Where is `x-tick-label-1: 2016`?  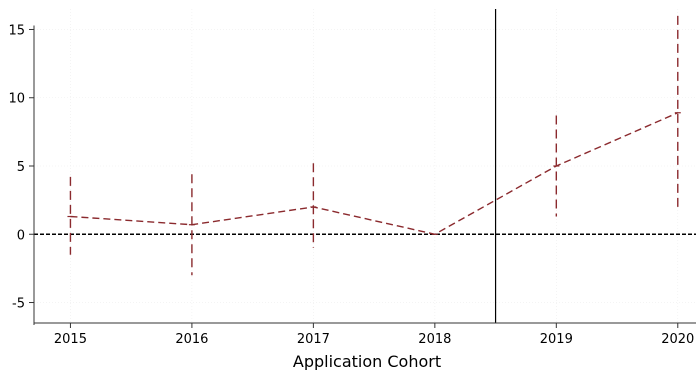
x-tick-label-1: 2016 is located at coordinates (191, 339).